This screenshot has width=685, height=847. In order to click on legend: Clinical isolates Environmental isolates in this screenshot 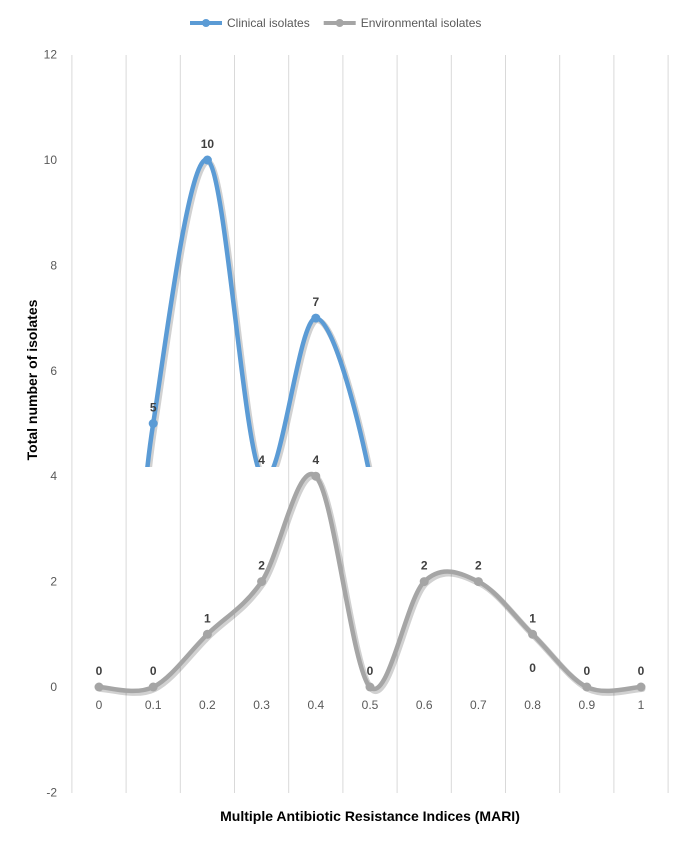, I will do `click(335, 23)`.